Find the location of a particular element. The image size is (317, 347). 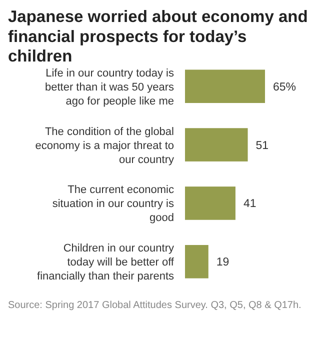

data-label: 65% is located at coordinates (284, 87).